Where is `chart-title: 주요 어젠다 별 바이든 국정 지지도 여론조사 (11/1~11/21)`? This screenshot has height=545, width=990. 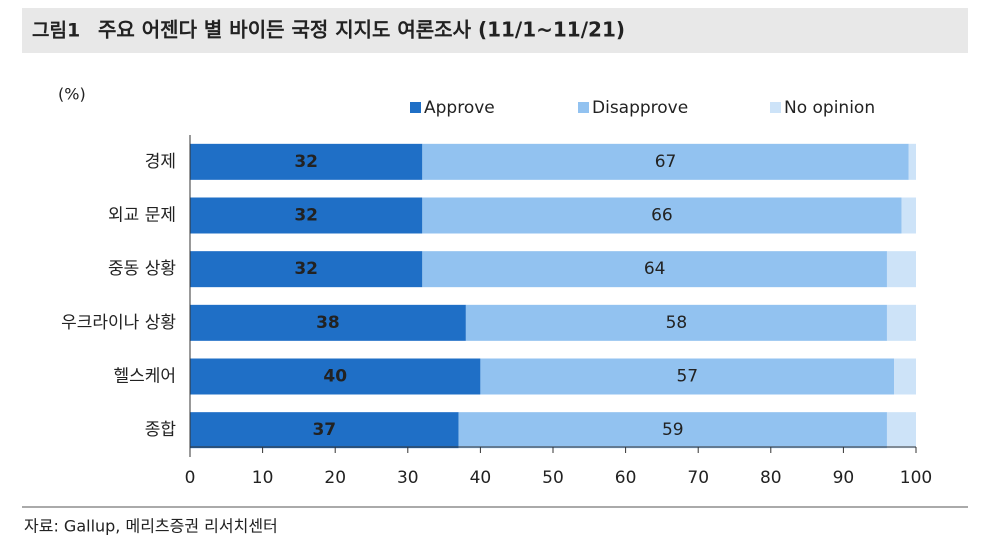 chart-title: 주요 어젠다 별 바이든 국정 지지도 여론조사 (11/1~11/21) is located at coordinates (361, 30).